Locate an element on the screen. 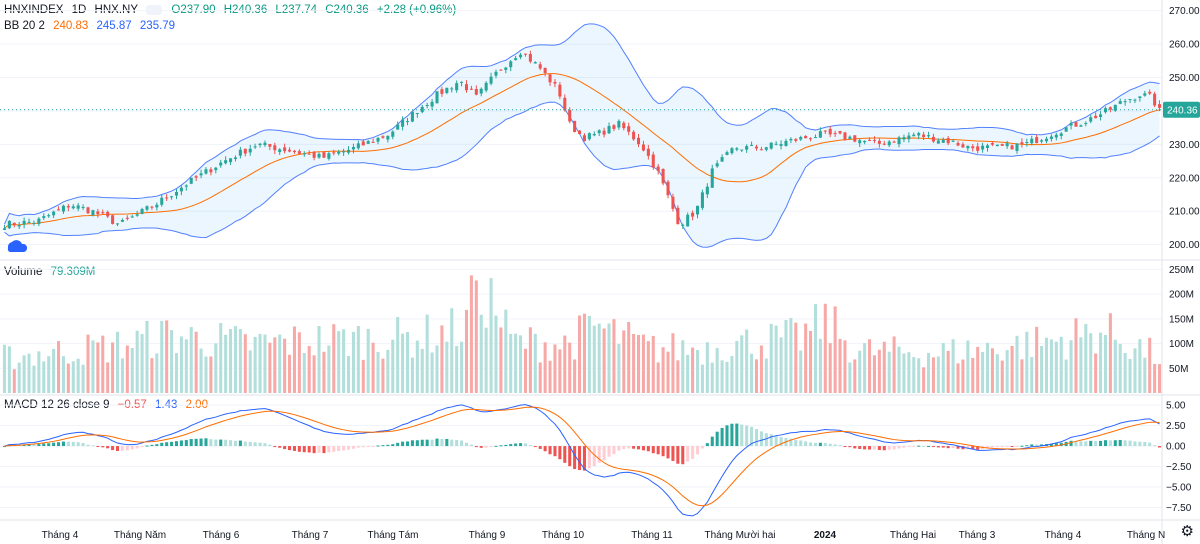 The width and height of the screenshot is (1200, 544). interval: 1D is located at coordinates (79, 10).